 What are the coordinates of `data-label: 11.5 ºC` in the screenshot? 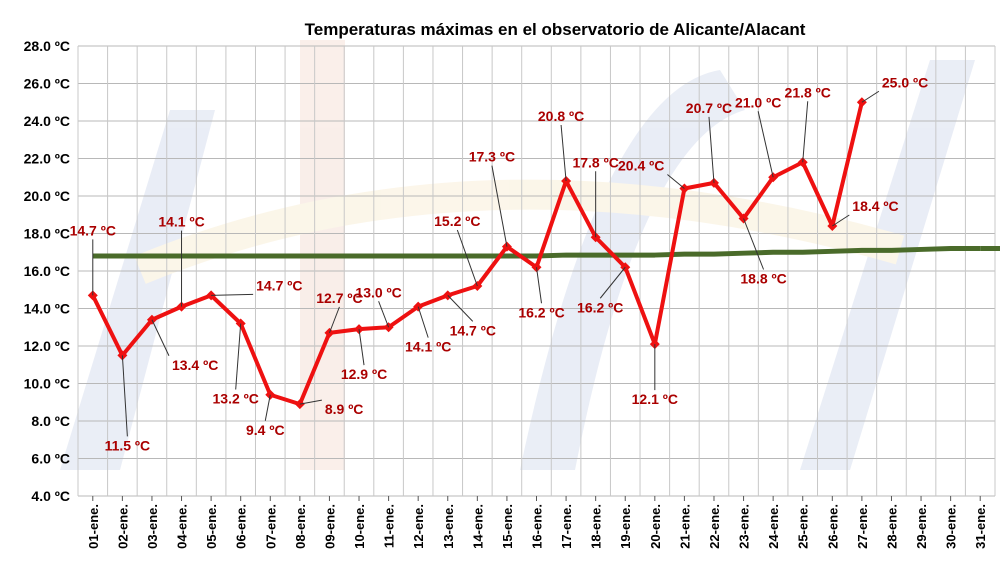 It's located at (128, 445).